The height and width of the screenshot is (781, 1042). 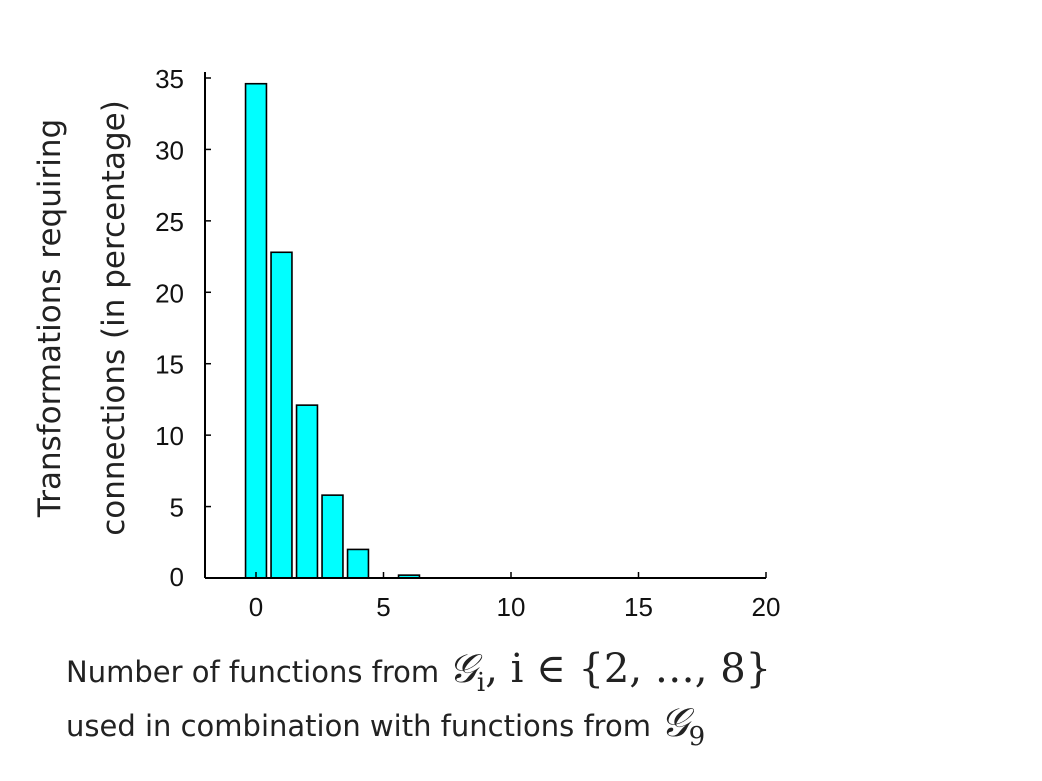 I want to click on x-tick-label: 10, so click(x=511, y=607).